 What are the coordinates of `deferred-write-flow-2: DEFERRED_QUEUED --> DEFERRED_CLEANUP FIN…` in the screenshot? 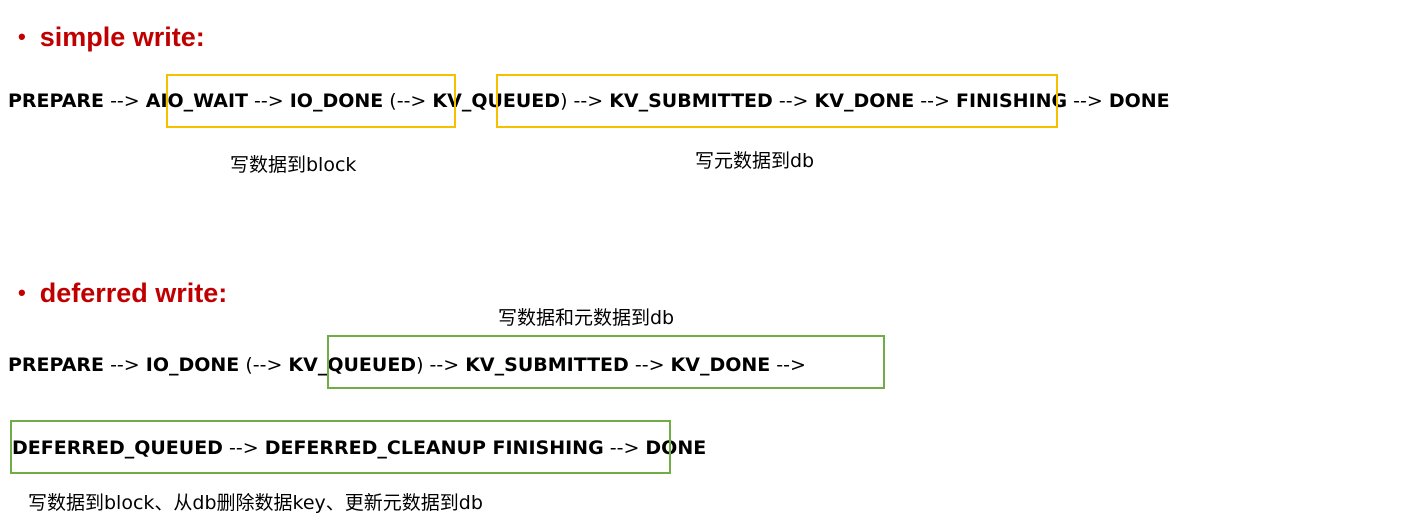 It's located at (359, 448).